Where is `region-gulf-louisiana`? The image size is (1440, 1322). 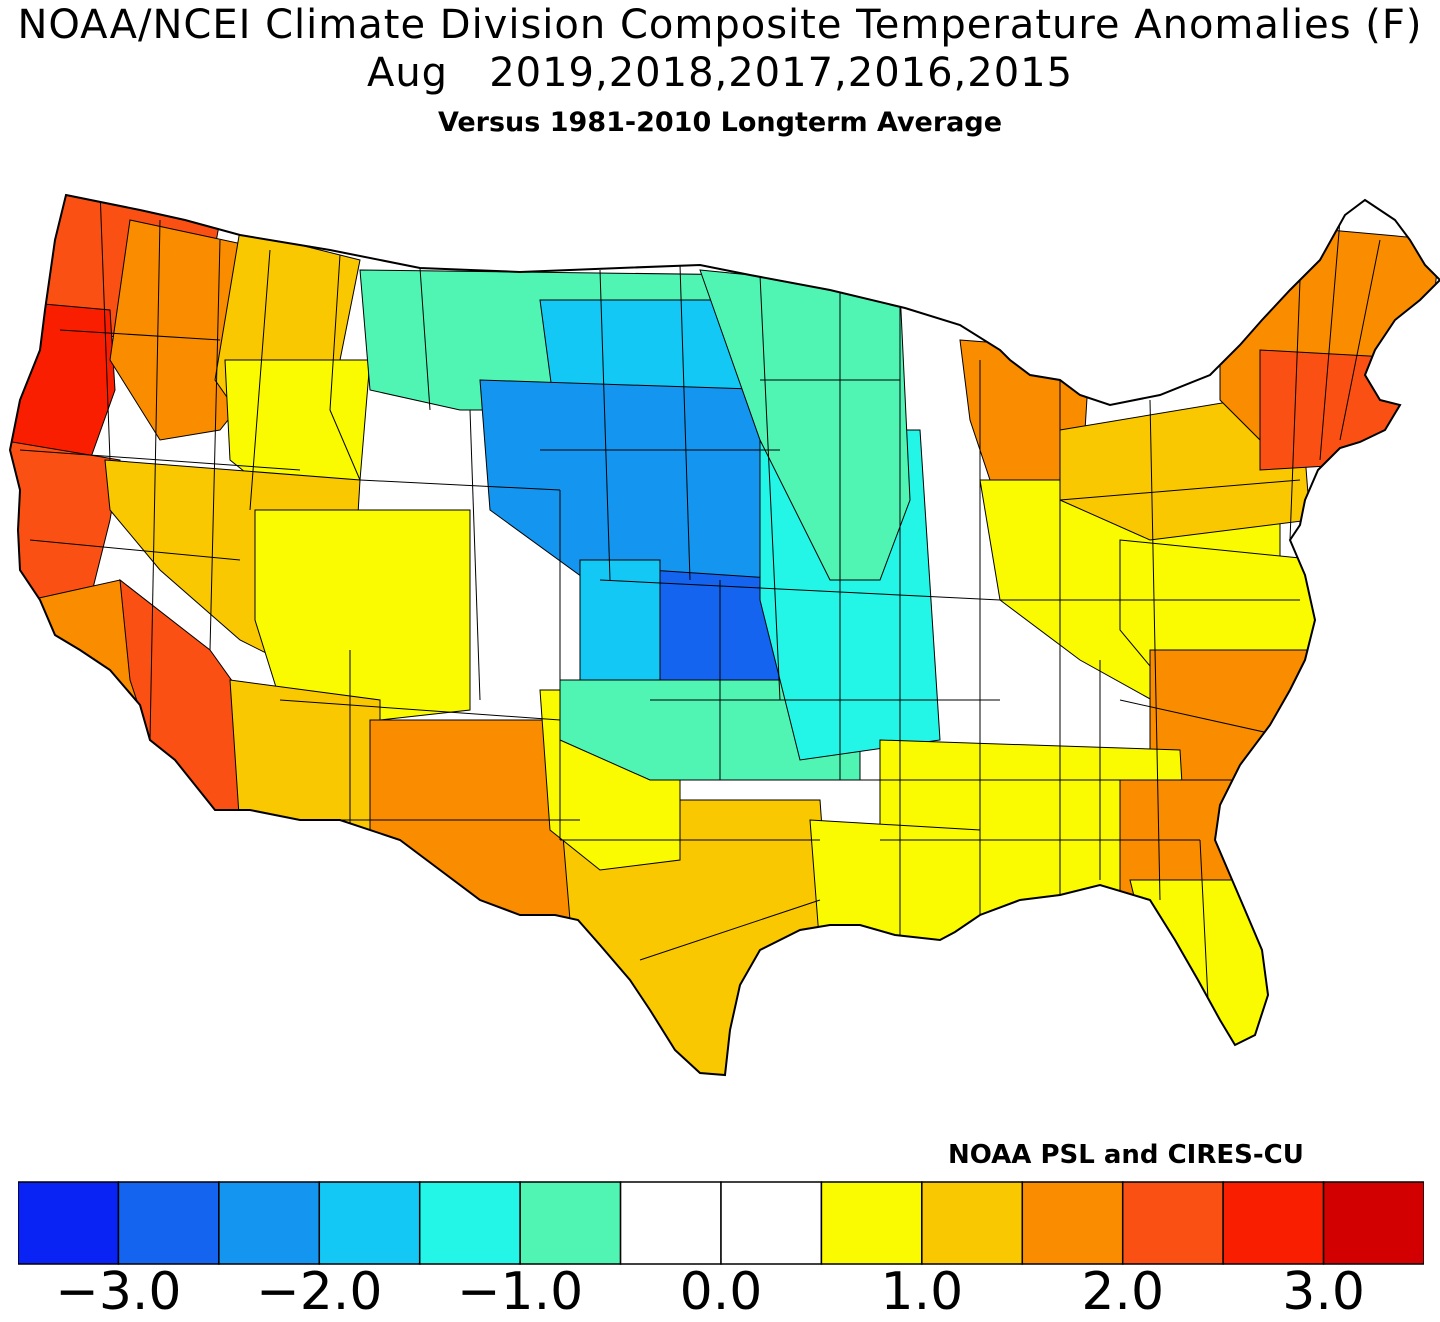
region-gulf-louisiana is located at coordinates (895, 890).